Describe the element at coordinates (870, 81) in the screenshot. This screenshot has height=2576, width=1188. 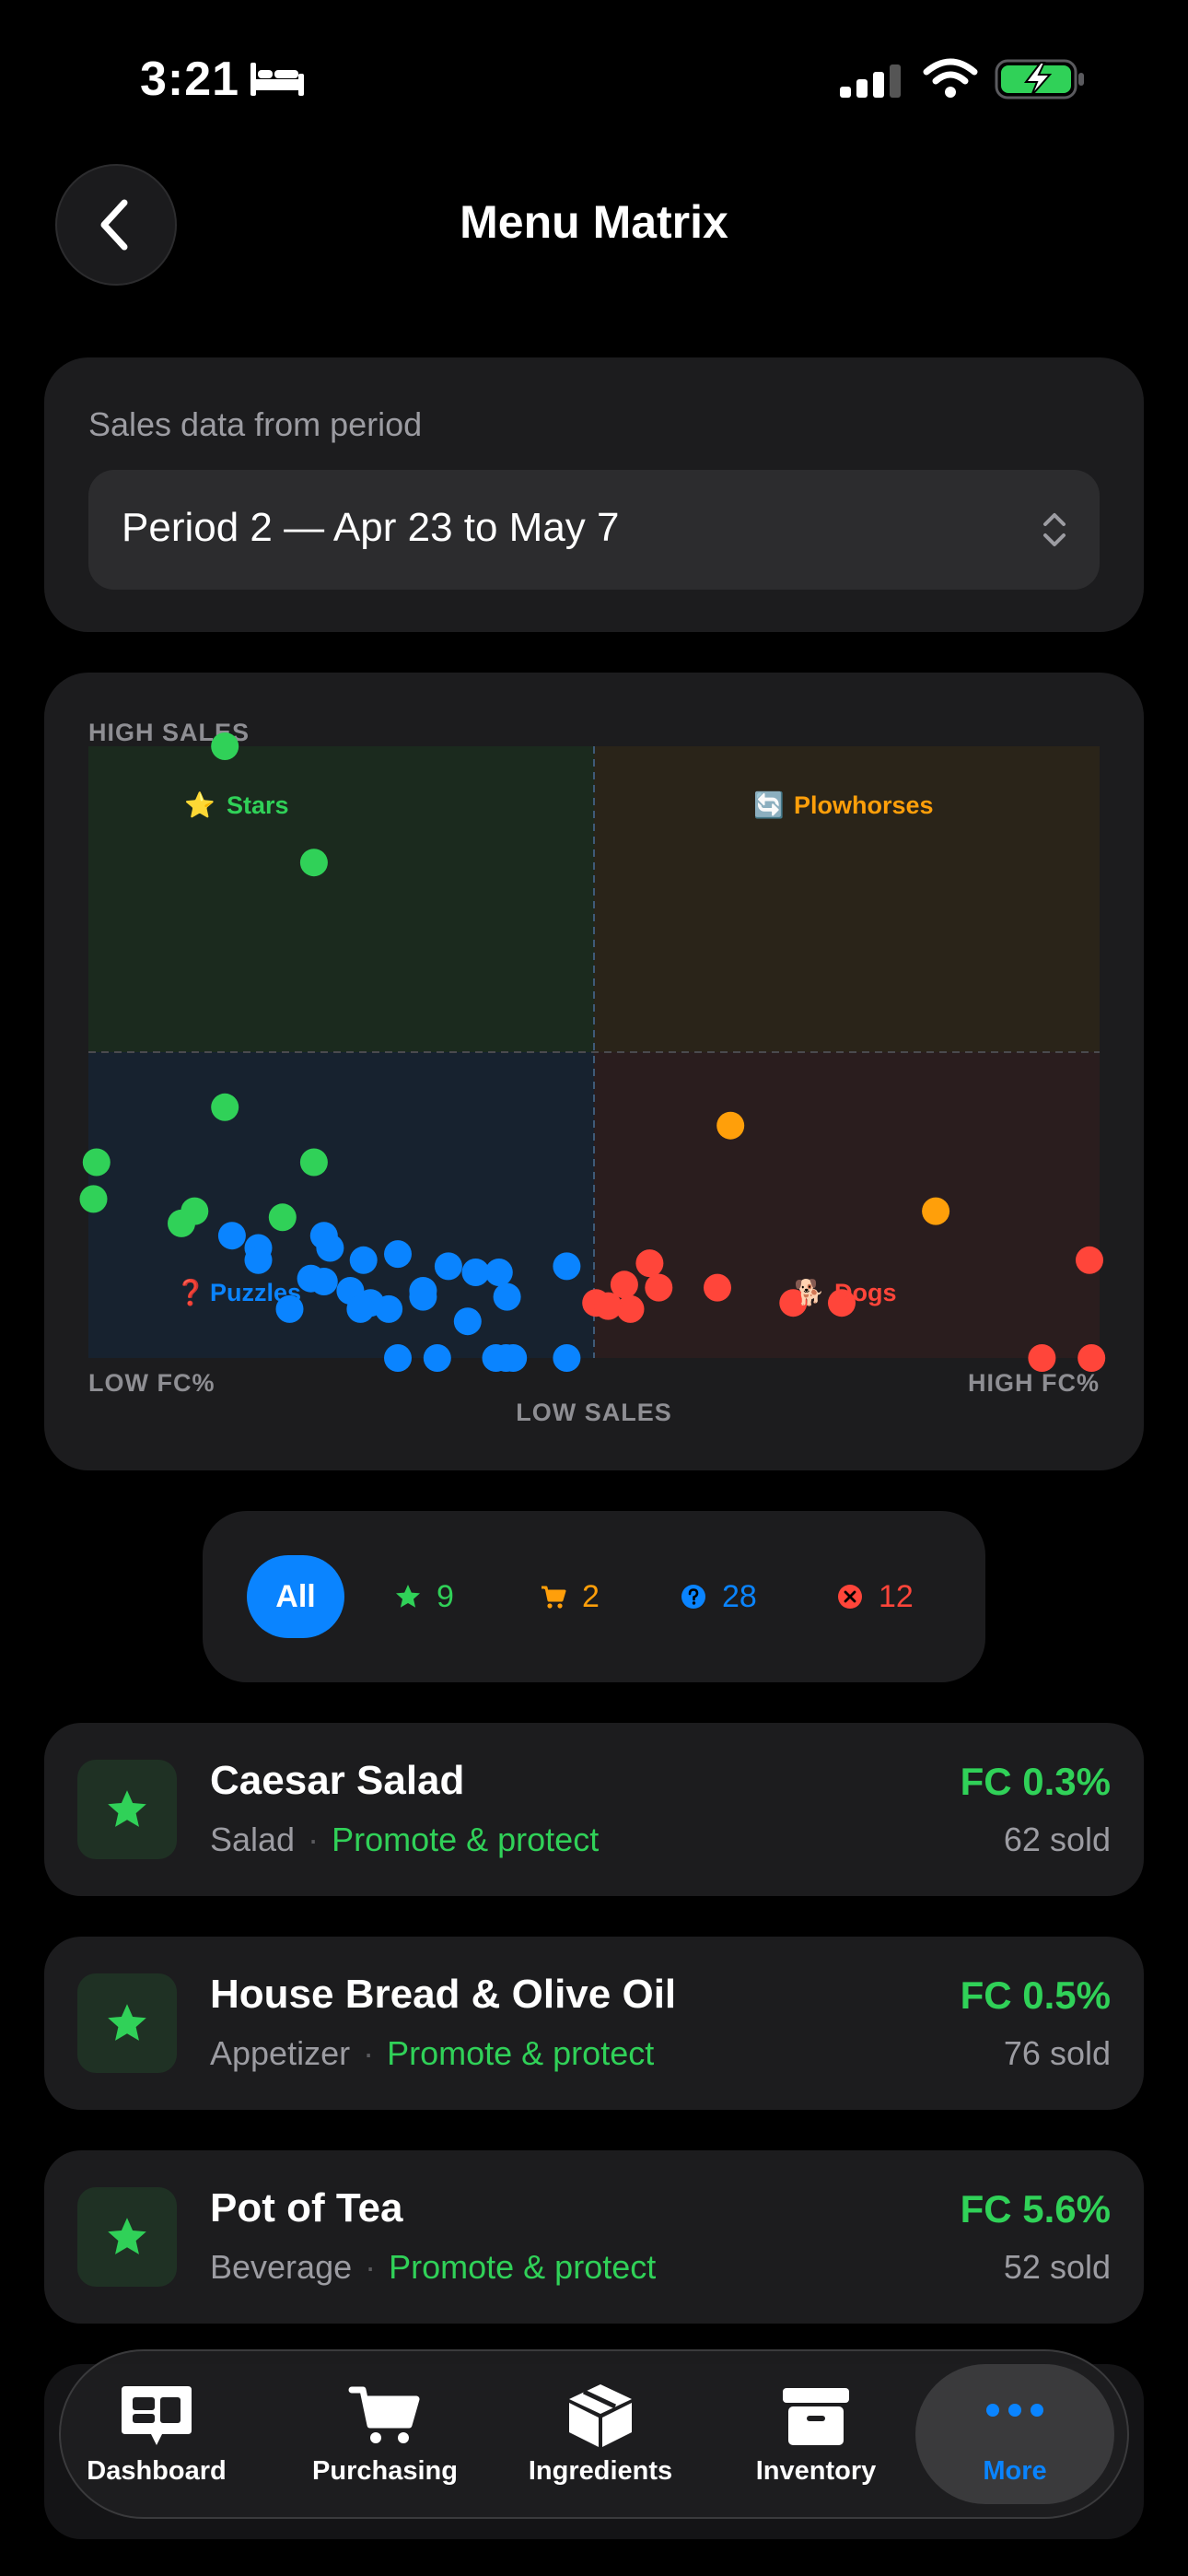
I see `cellular-signal-icon` at that location.